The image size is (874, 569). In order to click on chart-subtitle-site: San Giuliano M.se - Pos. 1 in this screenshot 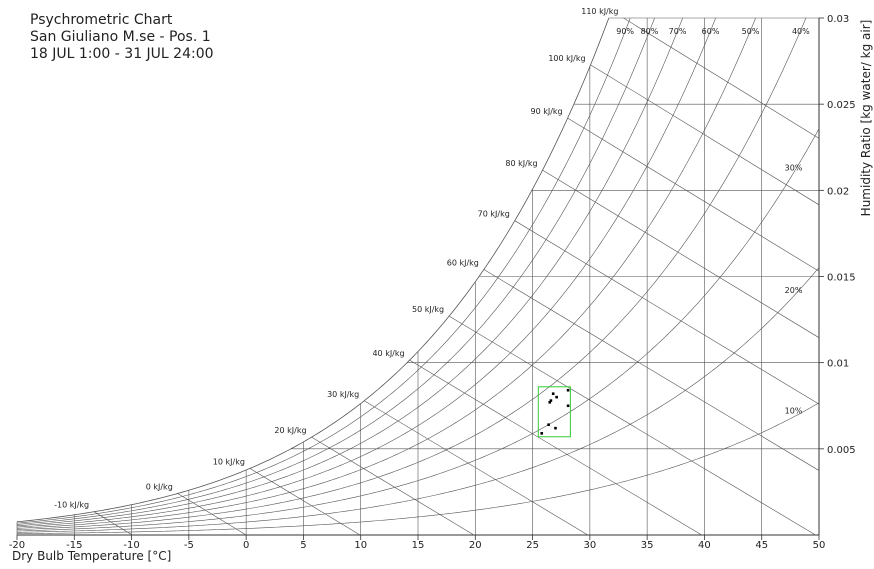, I will do `click(120, 37)`.